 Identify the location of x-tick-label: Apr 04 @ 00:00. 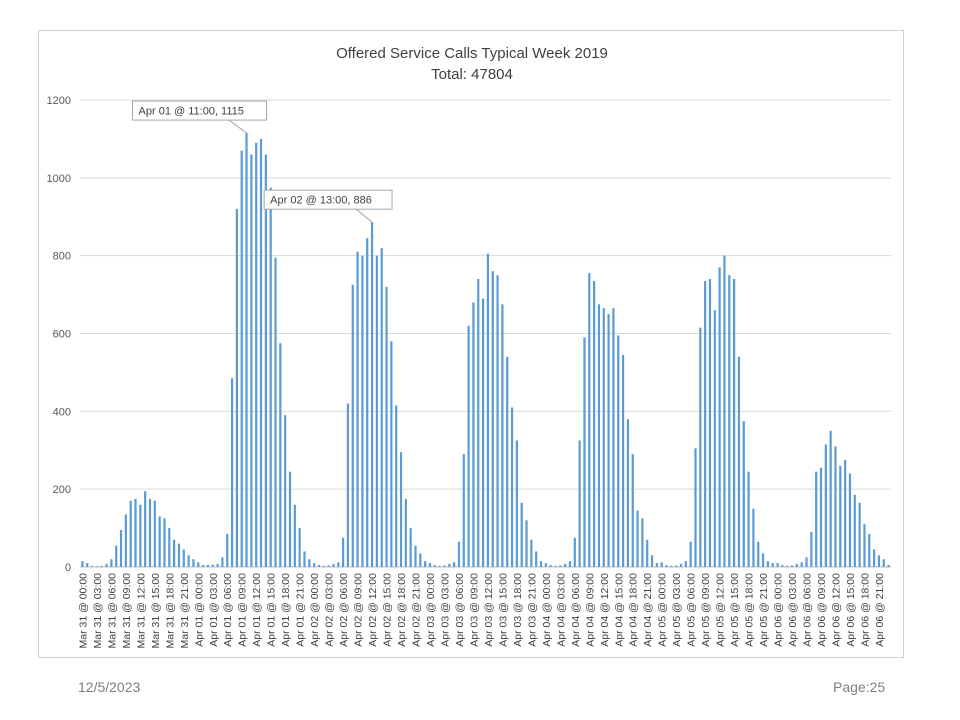
(547, 610).